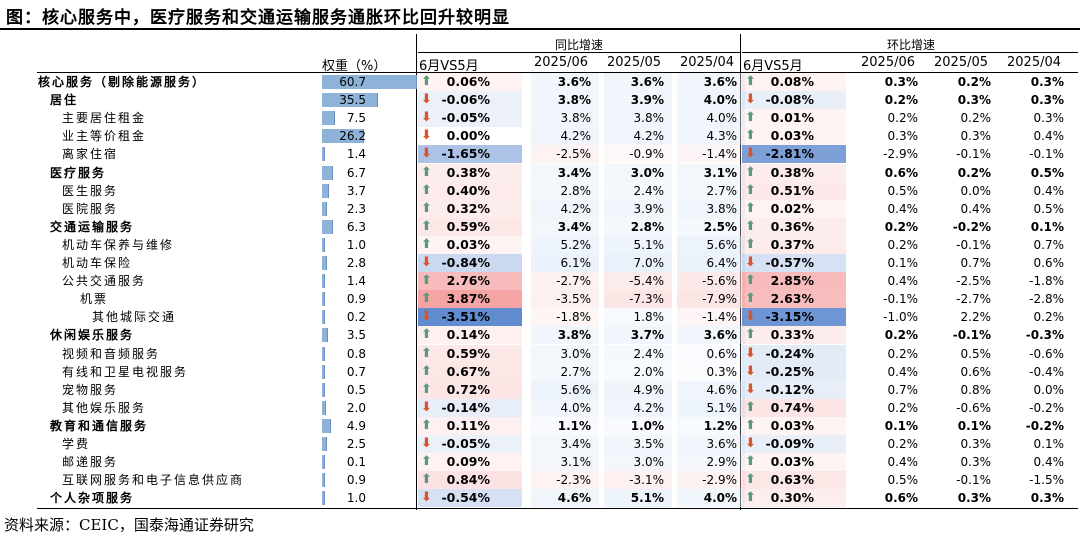 This screenshot has width=1080, height=541. I want to click on weight-value: 3.5, so click(356, 335).